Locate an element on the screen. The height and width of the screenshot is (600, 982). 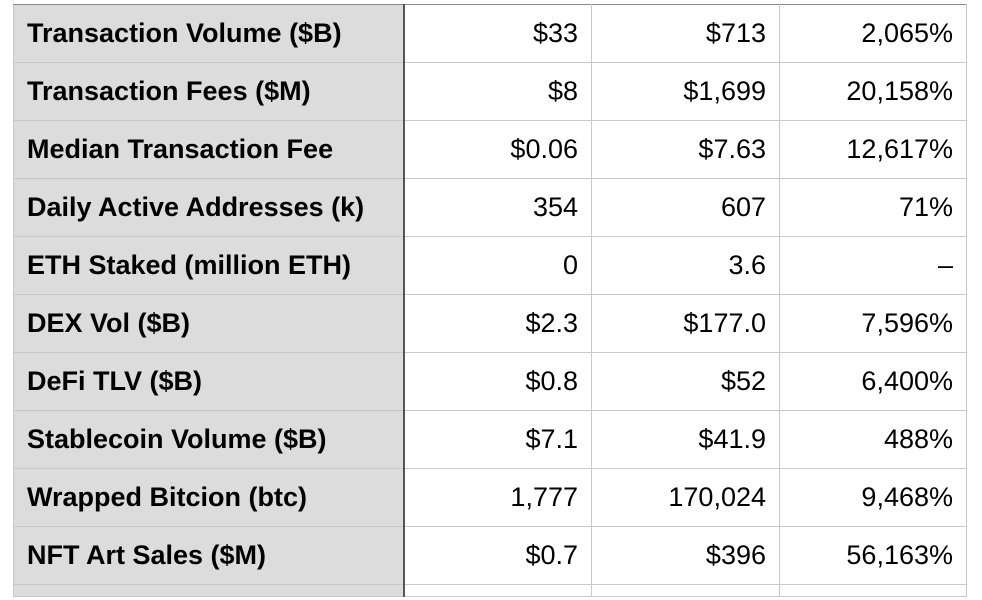
value-cell-col2: $7.63 is located at coordinates (685, 149).